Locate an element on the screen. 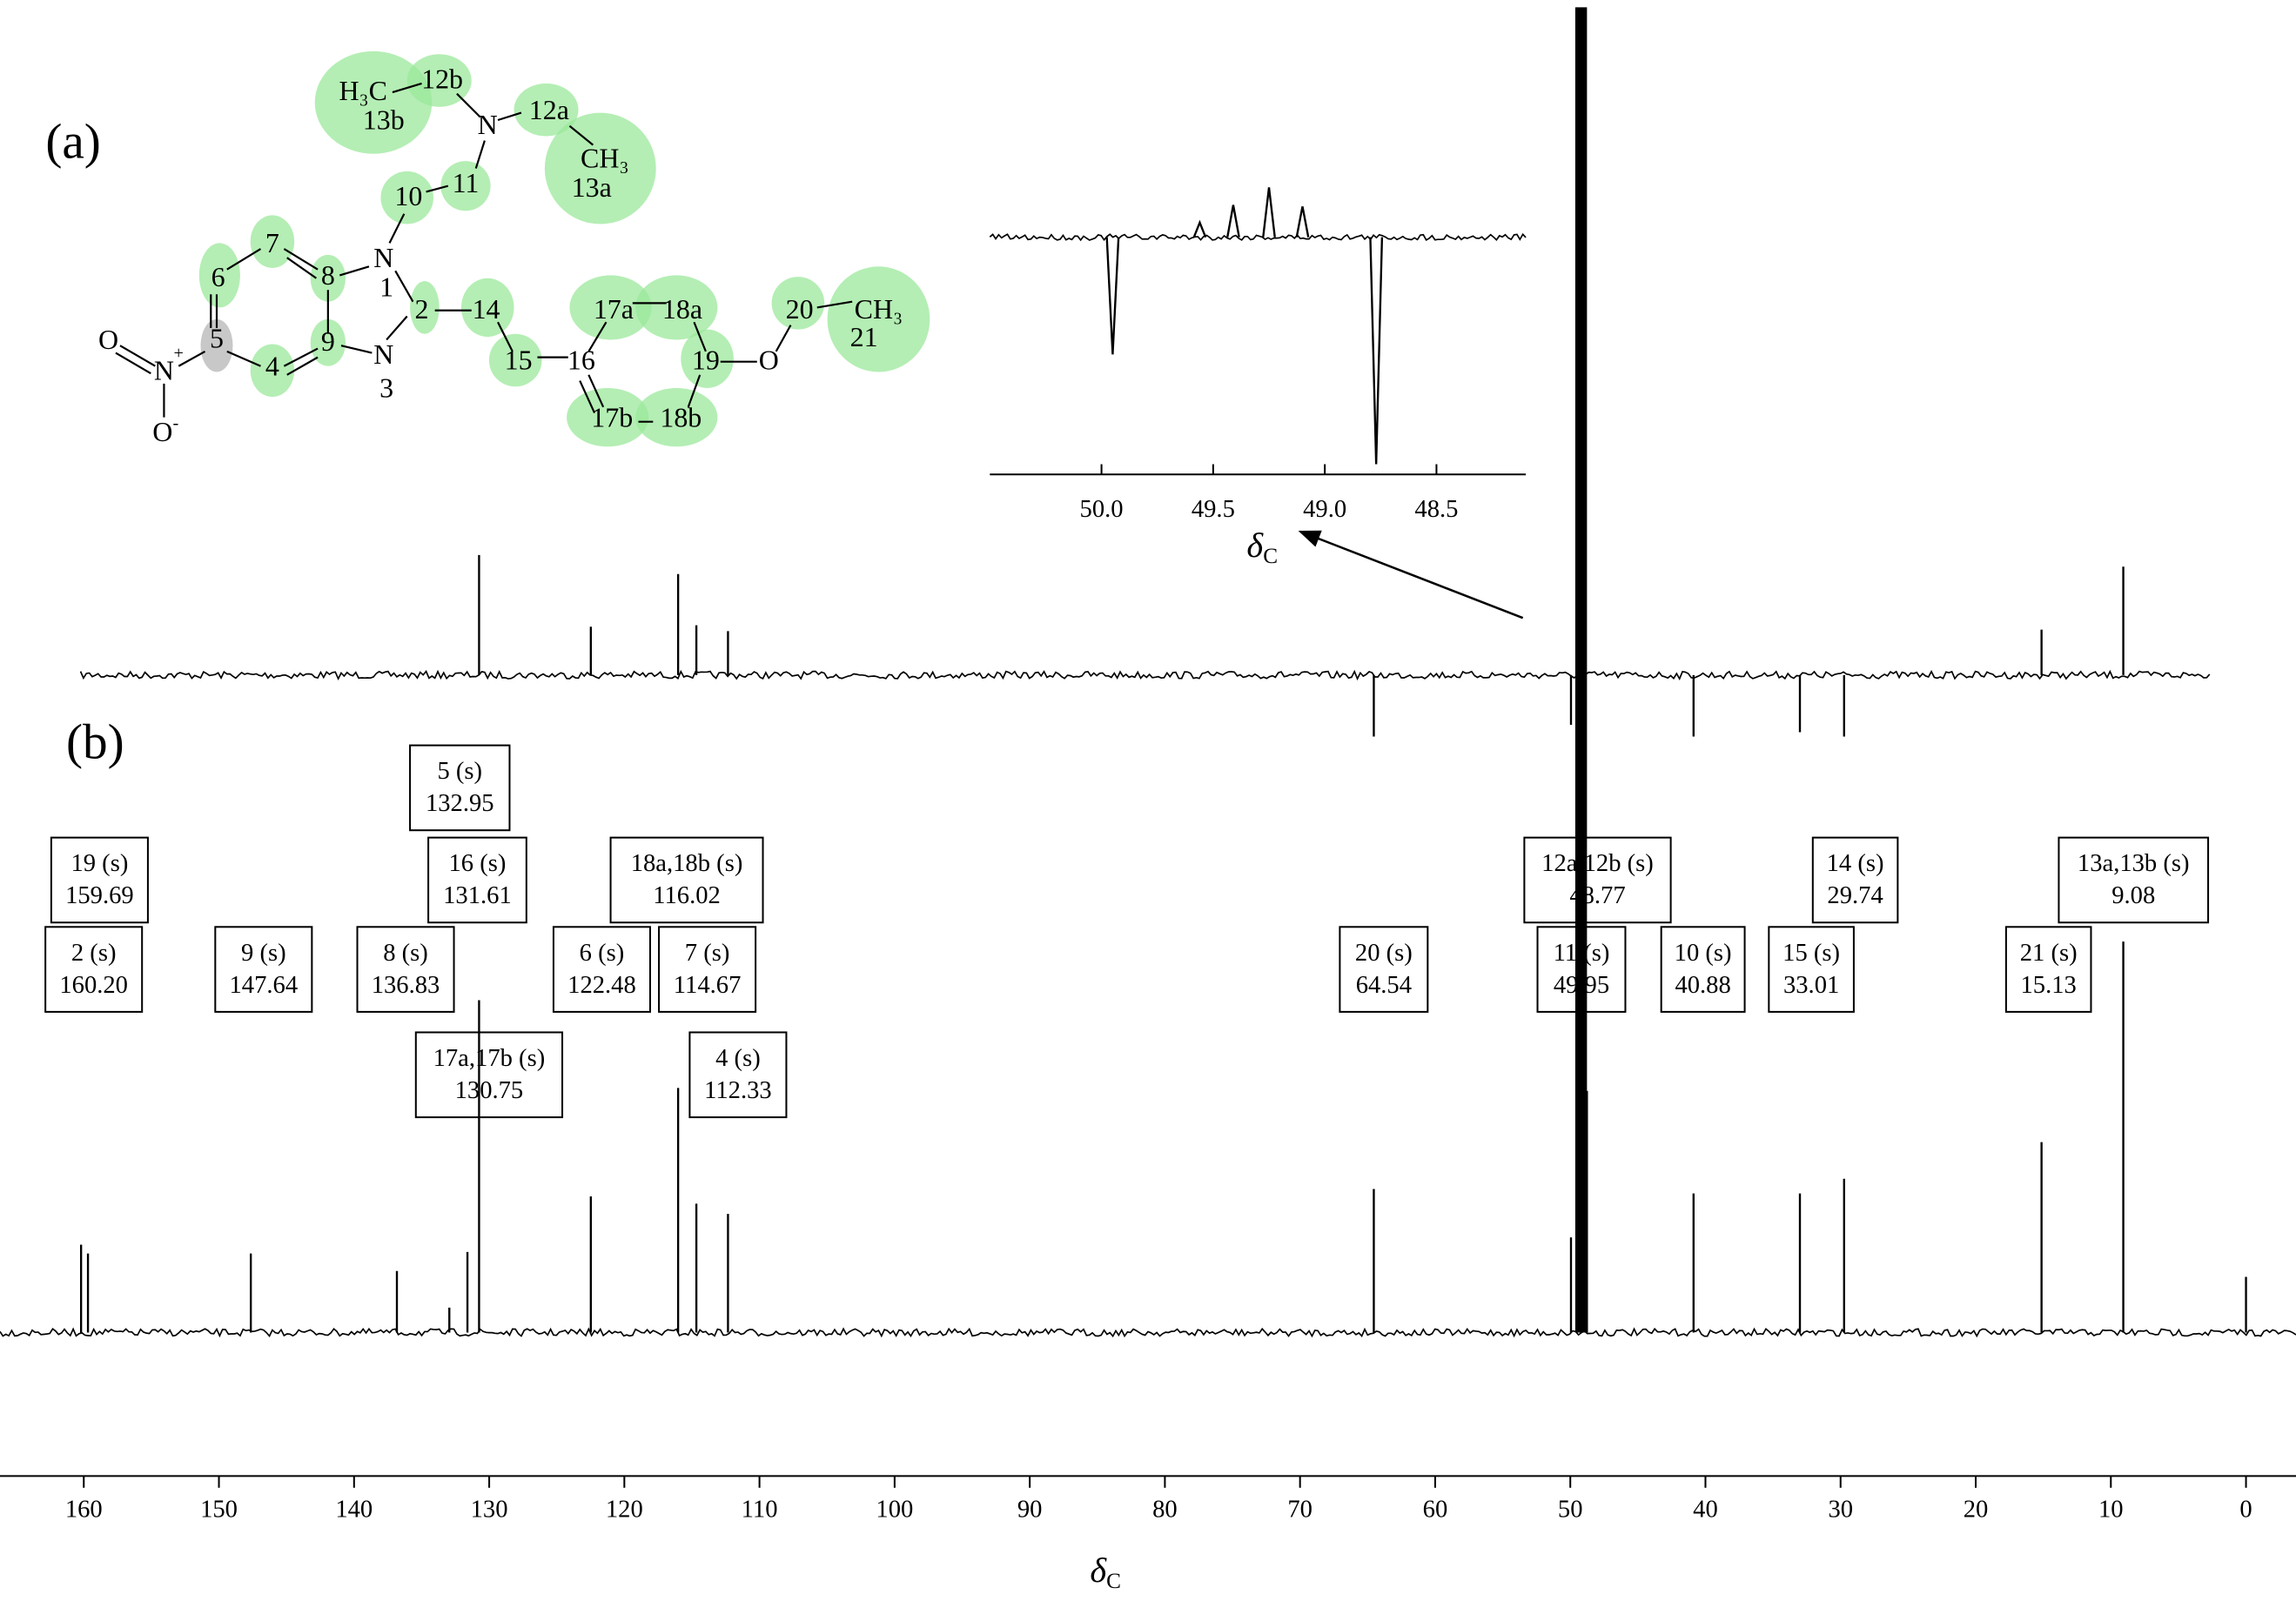 This screenshot has height=1621, width=2296. peak-shift-label: 114.67 is located at coordinates (708, 986).